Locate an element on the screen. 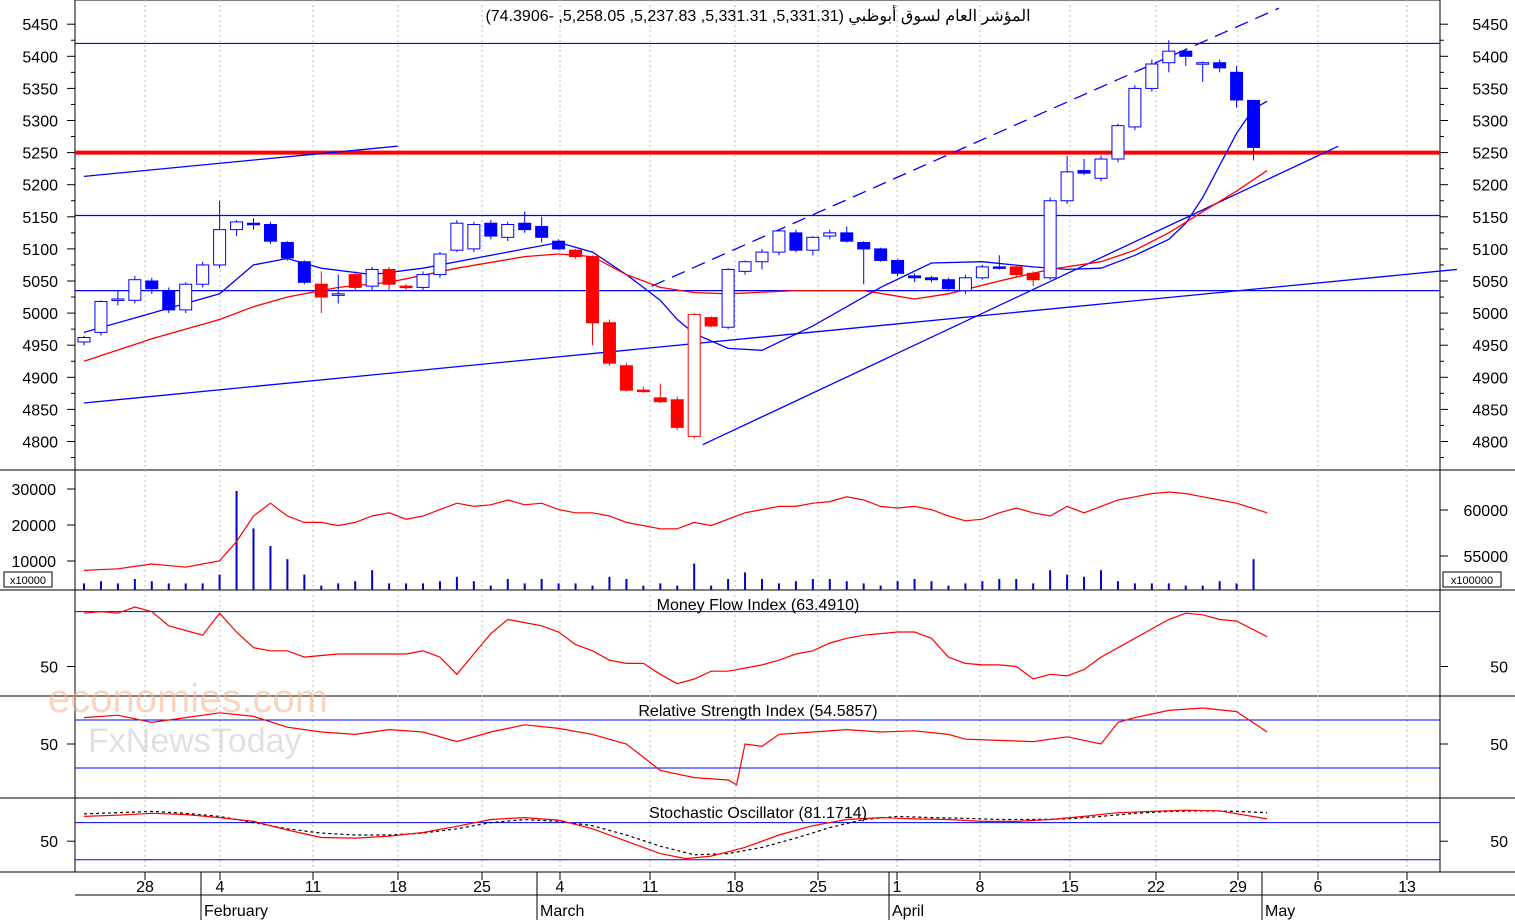 Image resolution: width=1515 pixels, height=920 pixels. price-label-right-5150: 5150 is located at coordinates (1490, 218).